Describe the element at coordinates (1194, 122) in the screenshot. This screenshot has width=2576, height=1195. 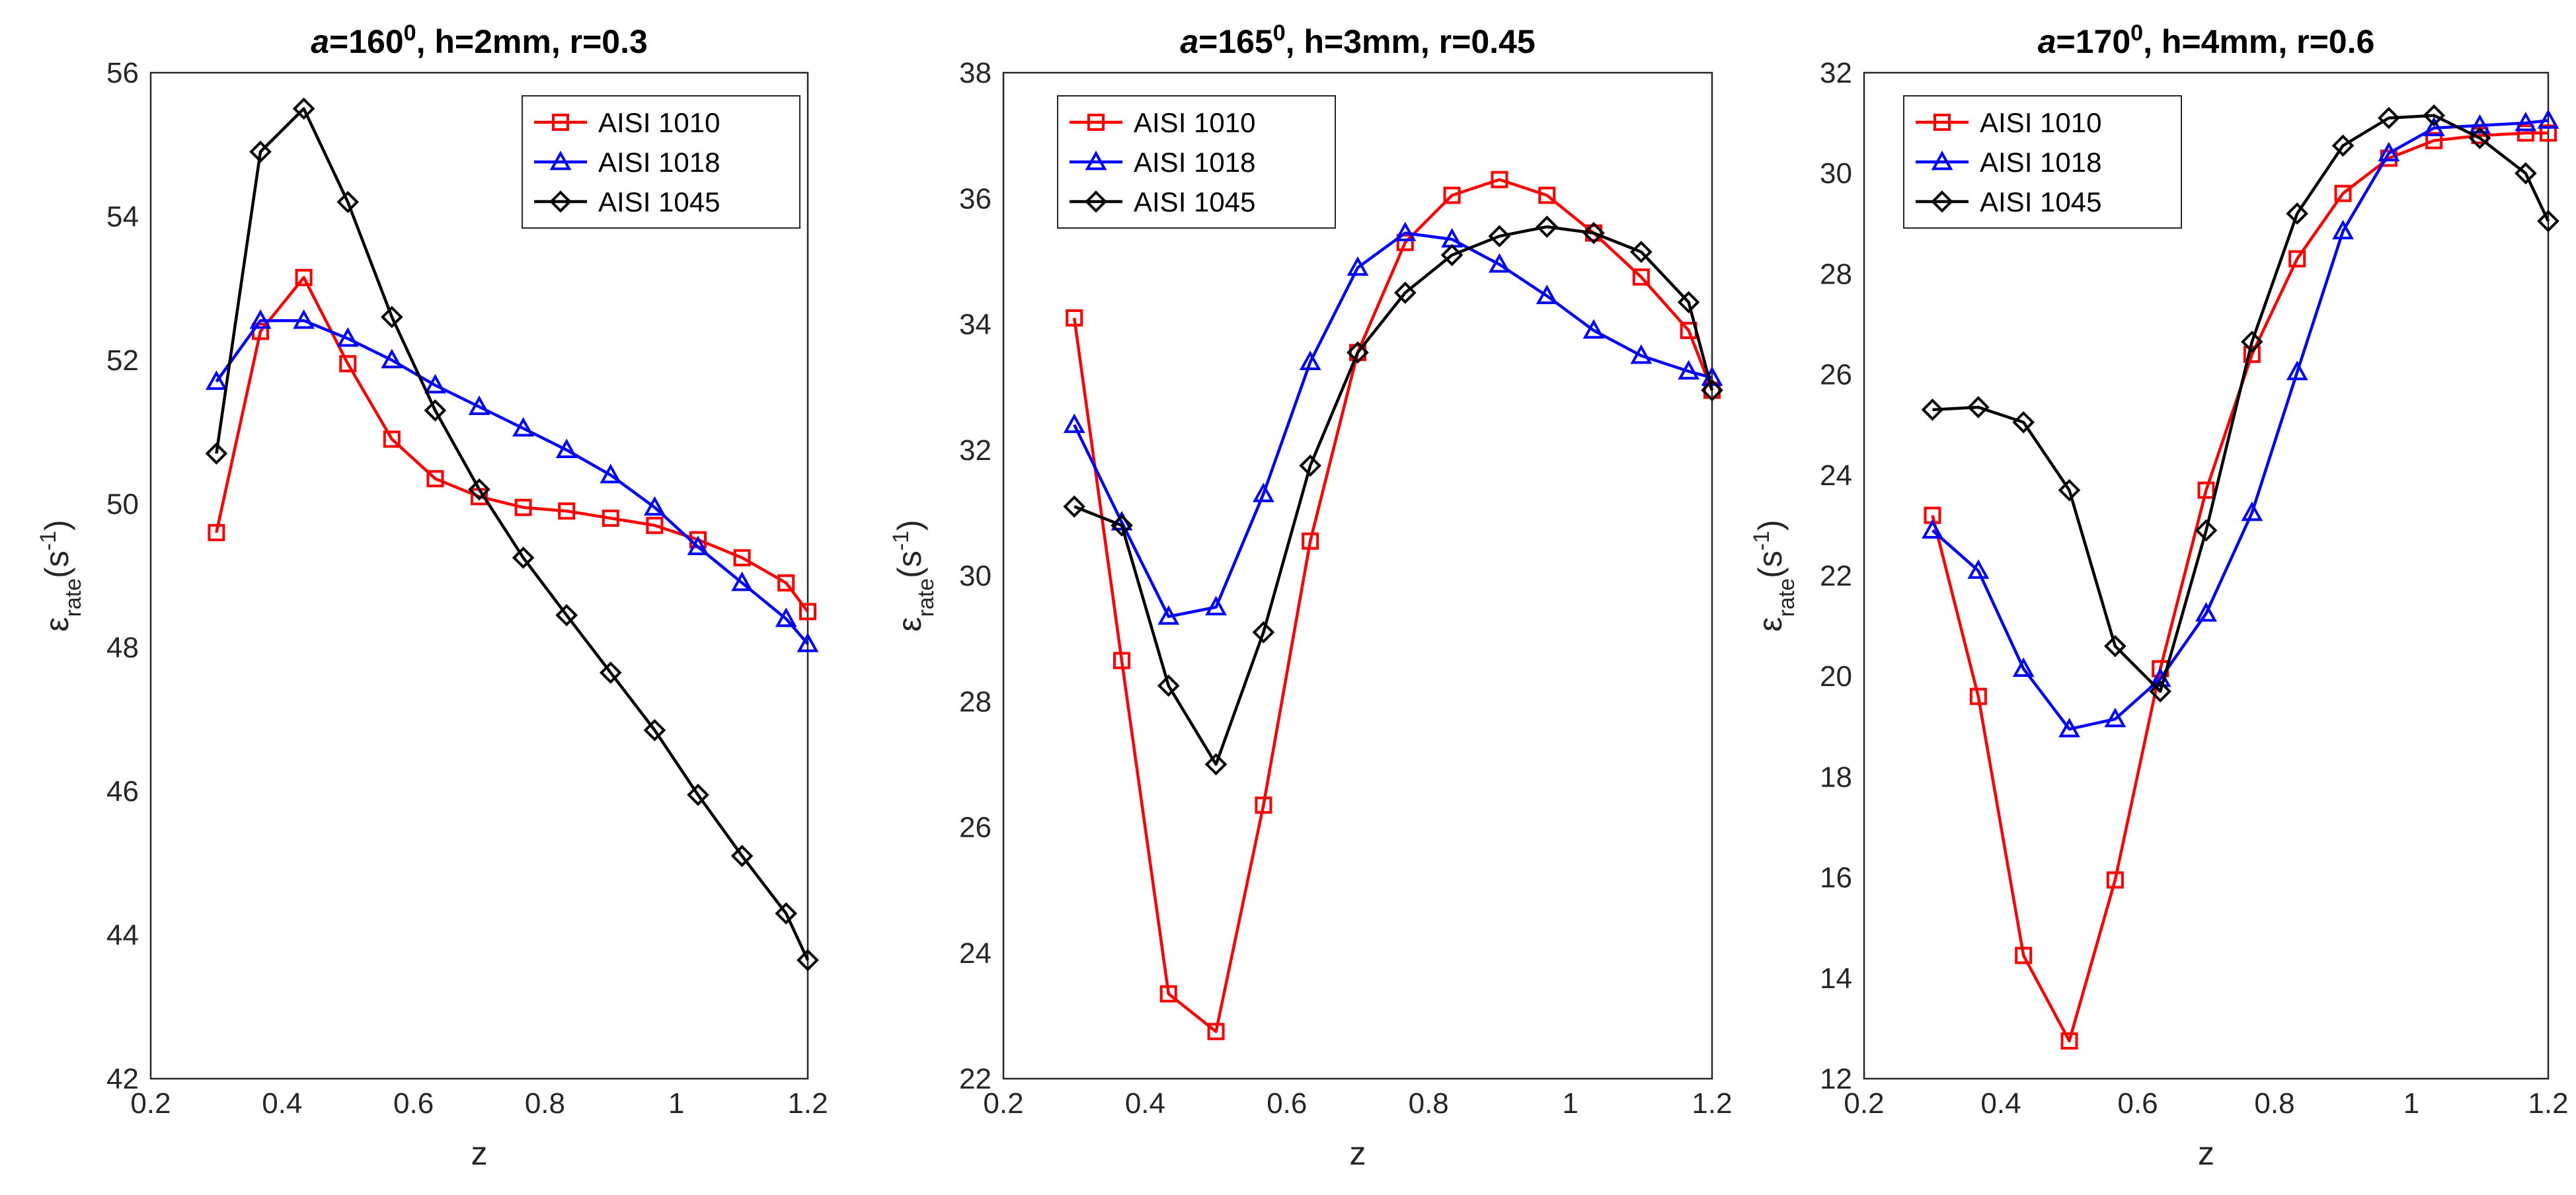
I see `legend-label: AISI 1010` at that location.